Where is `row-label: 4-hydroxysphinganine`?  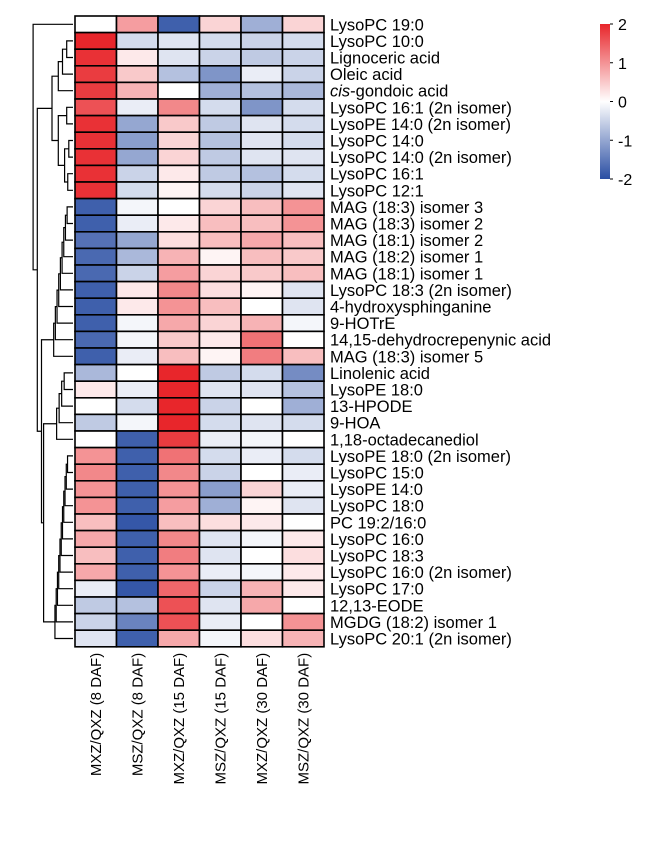
row-label: 4-hydroxysphinganine is located at coordinates (410, 308).